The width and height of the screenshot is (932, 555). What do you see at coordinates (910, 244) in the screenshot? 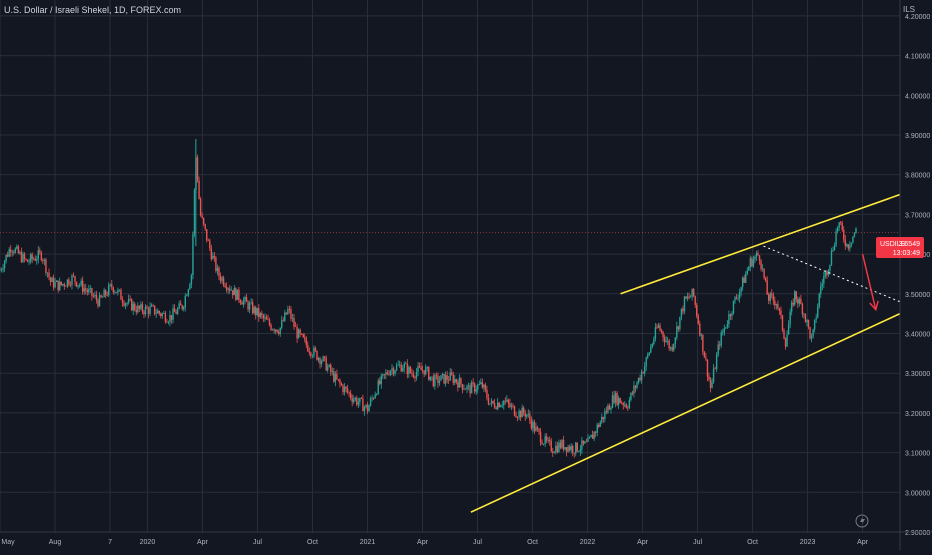
I see `price-label-value: 3.6549` at bounding box center [910, 244].